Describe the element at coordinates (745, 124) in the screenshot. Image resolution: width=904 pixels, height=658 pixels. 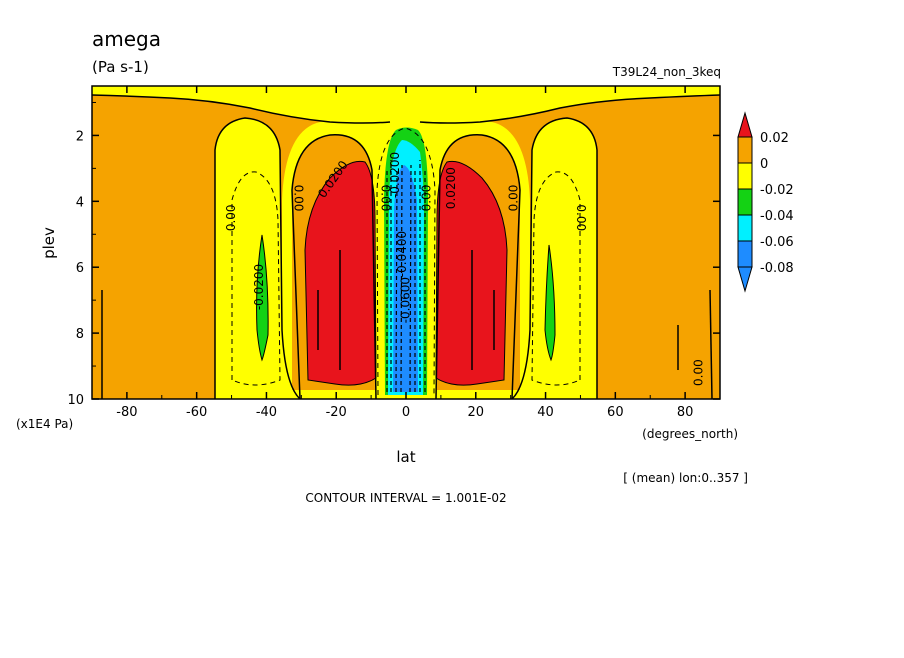
I see `colorbar-top-arrow` at that location.